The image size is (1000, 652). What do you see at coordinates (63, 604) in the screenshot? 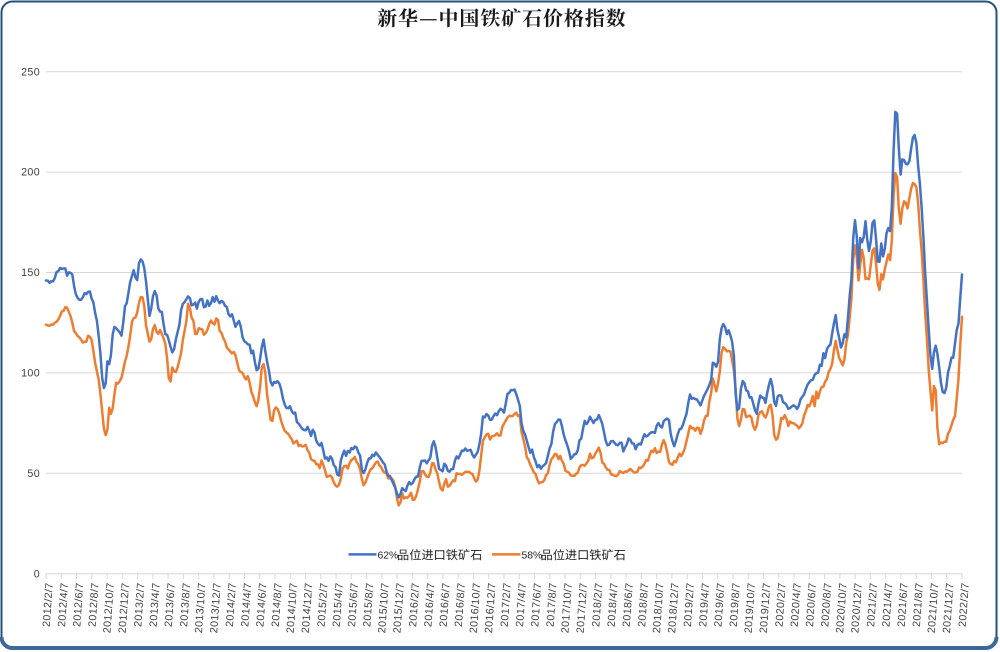
I see `svg-text: 2012/4/7` at bounding box center [63, 604].